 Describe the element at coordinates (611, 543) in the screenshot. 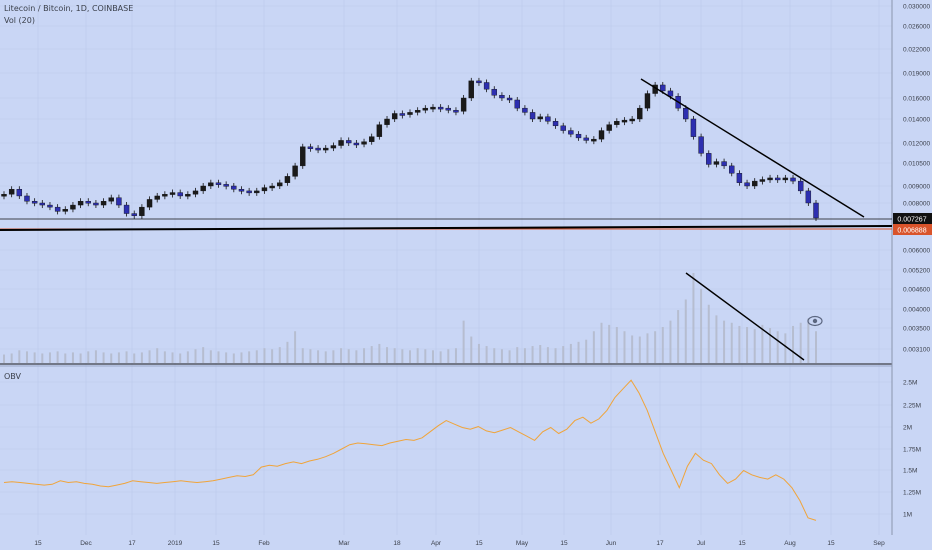

I see `time-tick-label: Jun` at that location.